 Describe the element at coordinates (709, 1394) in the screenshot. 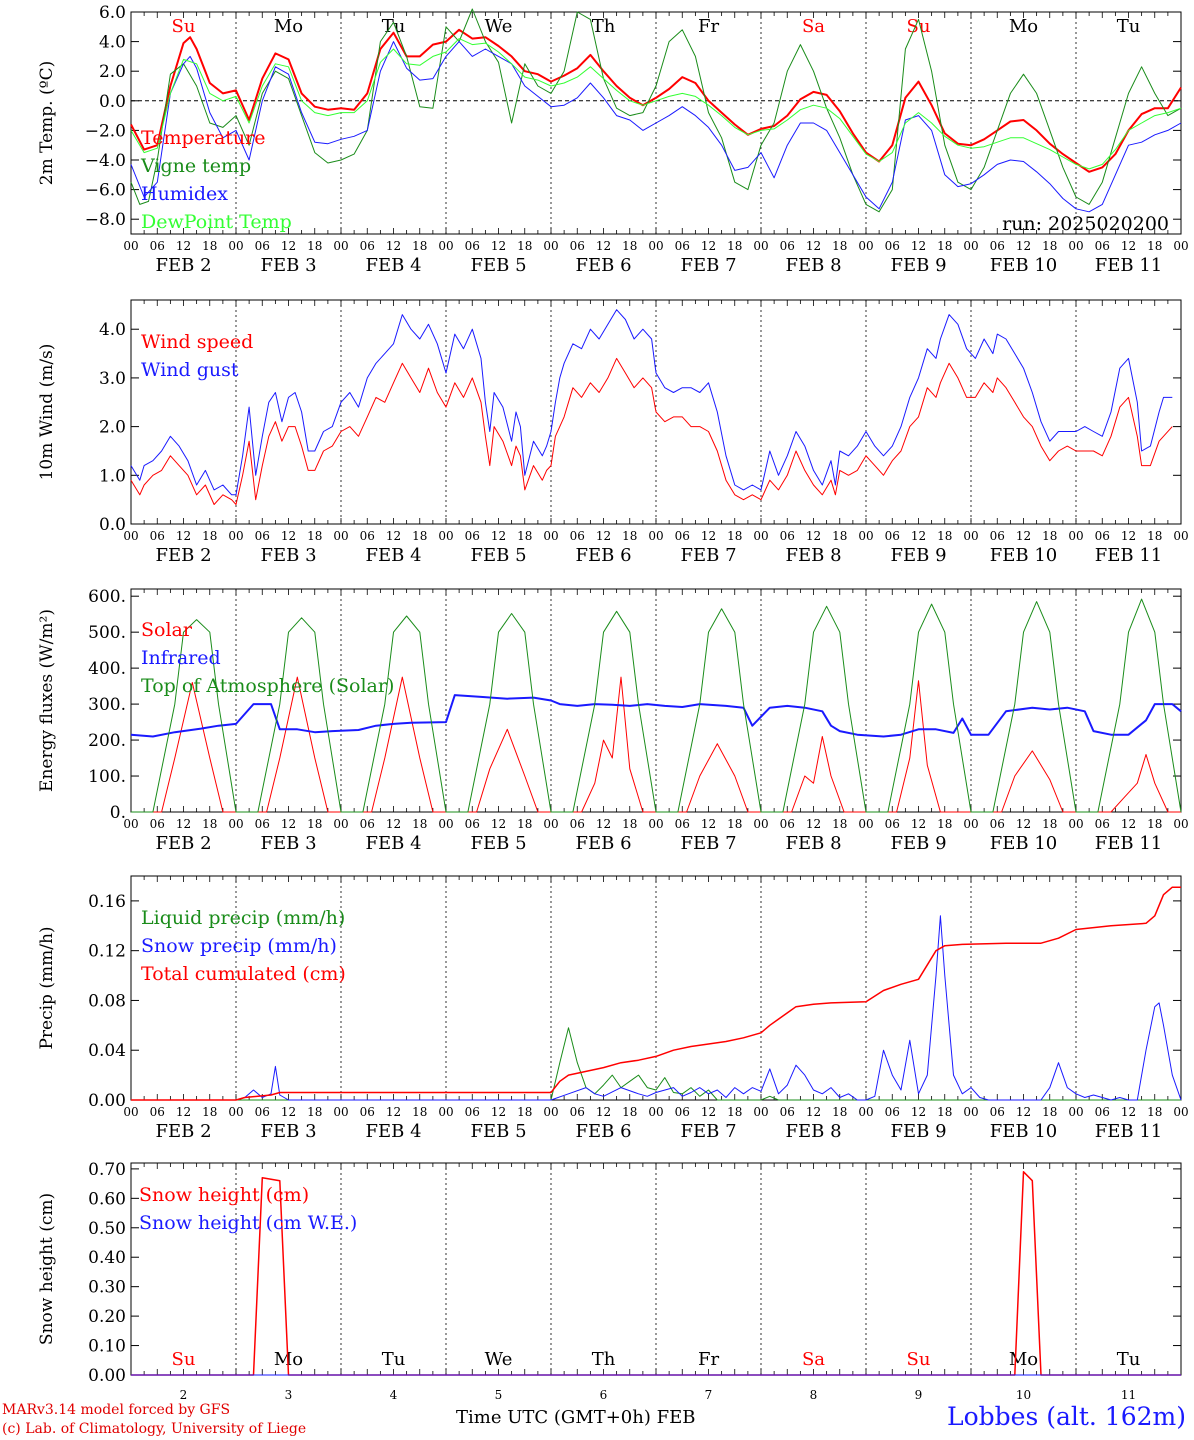

I see `day-number-label: 7` at that location.